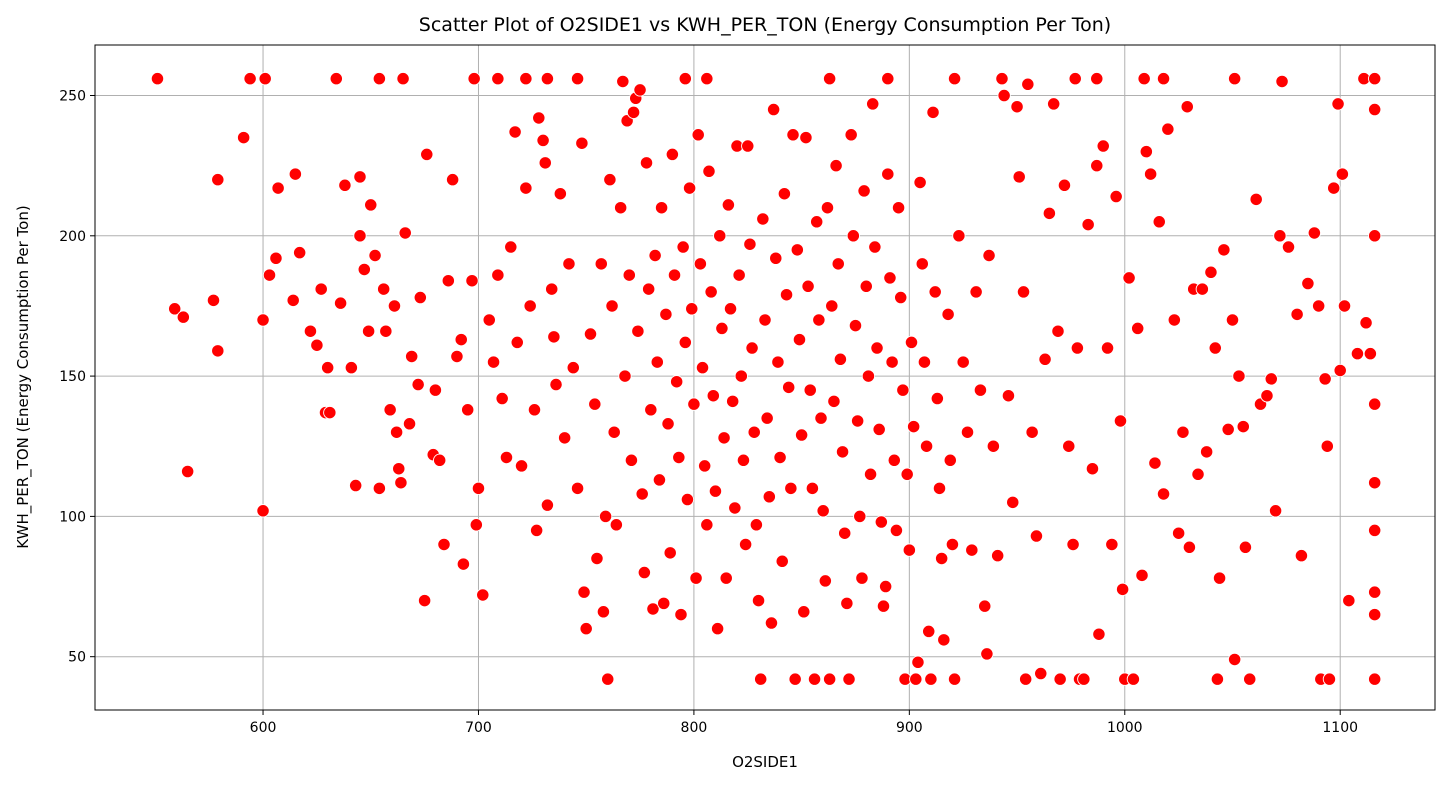 Image resolution: width=1448 pixels, height=785 pixels. I want to click on y-tick-label: 200, so click(72, 237).